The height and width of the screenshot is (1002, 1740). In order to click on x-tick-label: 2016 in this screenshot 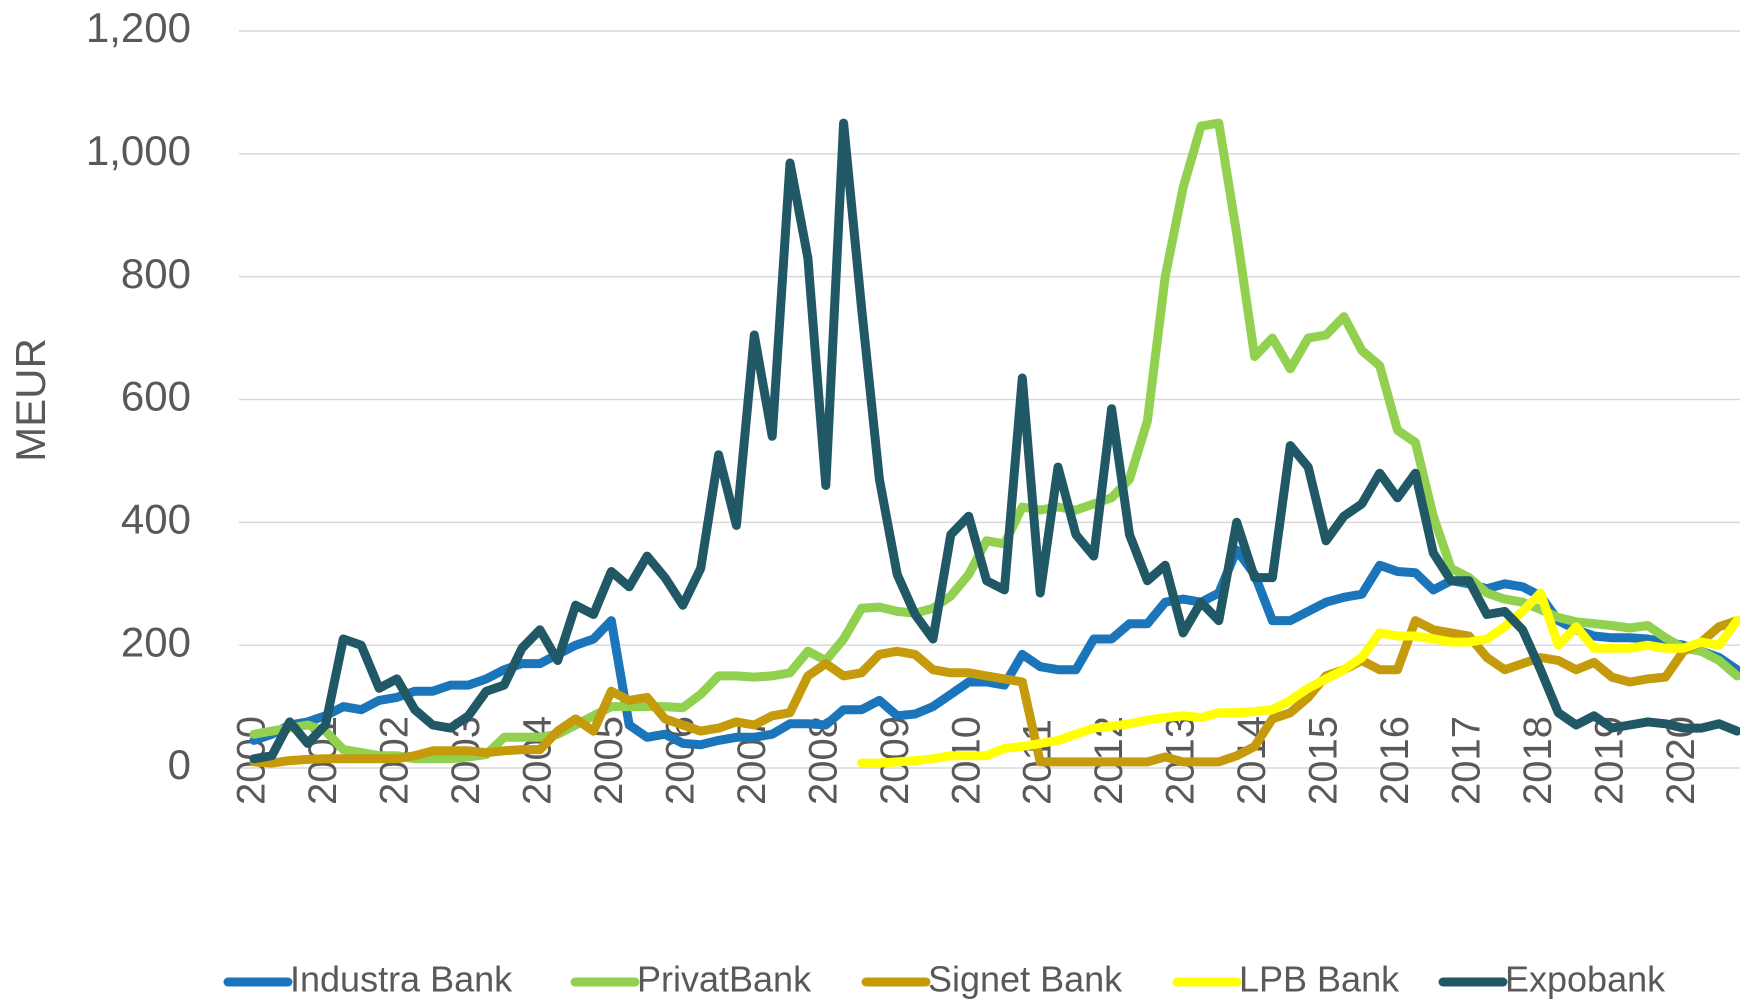, I will do `click(1395, 760)`.